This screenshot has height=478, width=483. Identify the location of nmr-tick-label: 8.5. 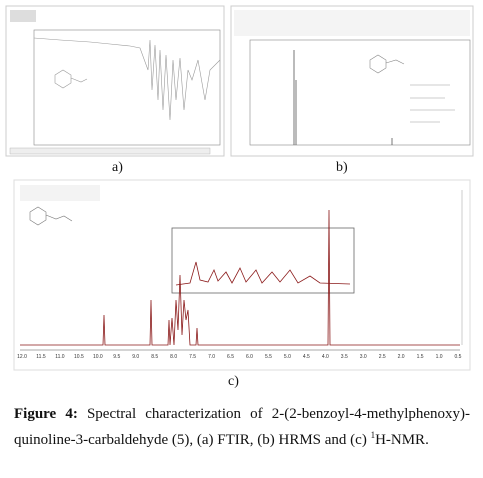
(154, 357).